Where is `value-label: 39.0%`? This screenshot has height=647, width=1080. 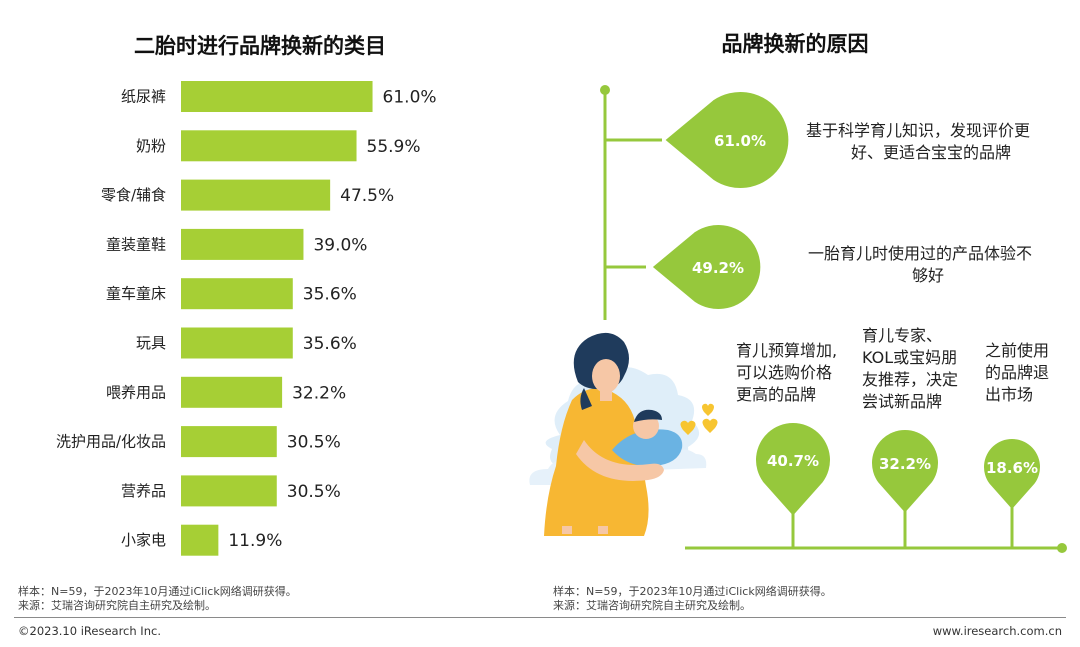 value-label: 39.0% is located at coordinates (340, 245).